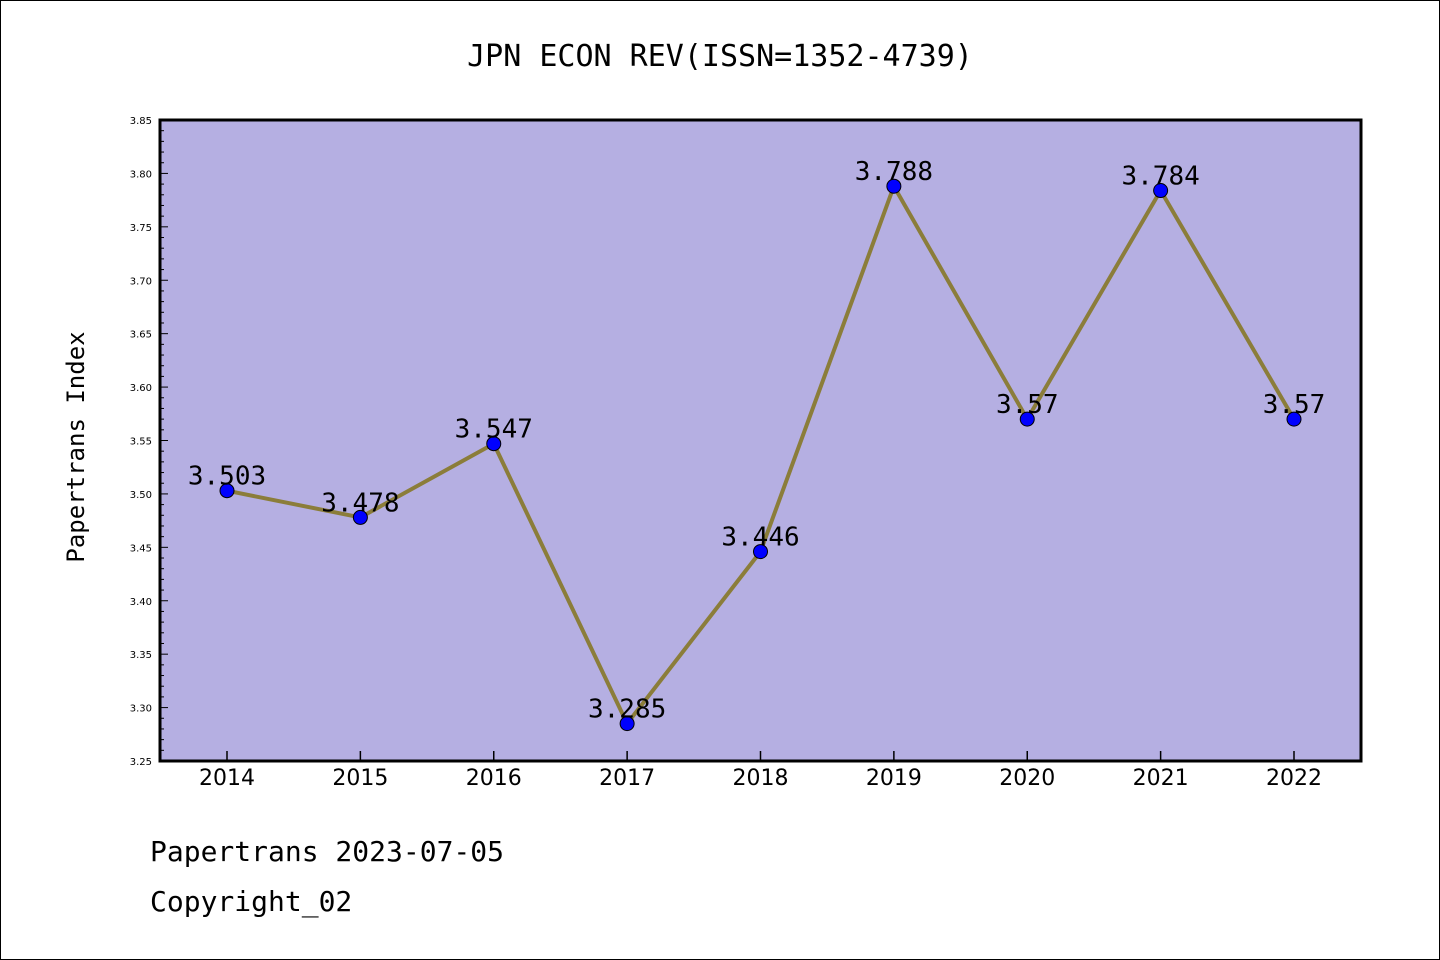 This screenshot has width=1440, height=960. Describe the element at coordinates (141, 174) in the screenshot. I see `y-tick-label: 3.80` at that location.